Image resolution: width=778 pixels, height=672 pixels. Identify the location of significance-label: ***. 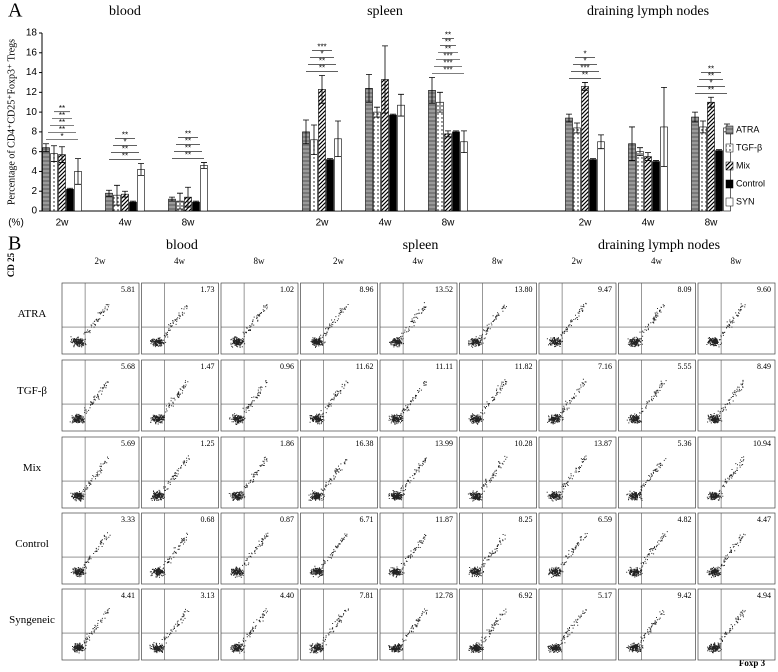
(447, 63).